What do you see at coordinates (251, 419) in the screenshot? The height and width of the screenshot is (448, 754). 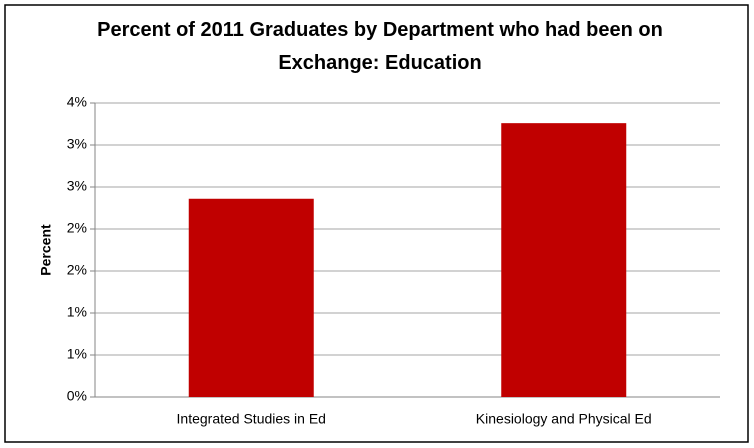 I see `x-tick-label: Integrated Studies in Ed` at bounding box center [251, 419].